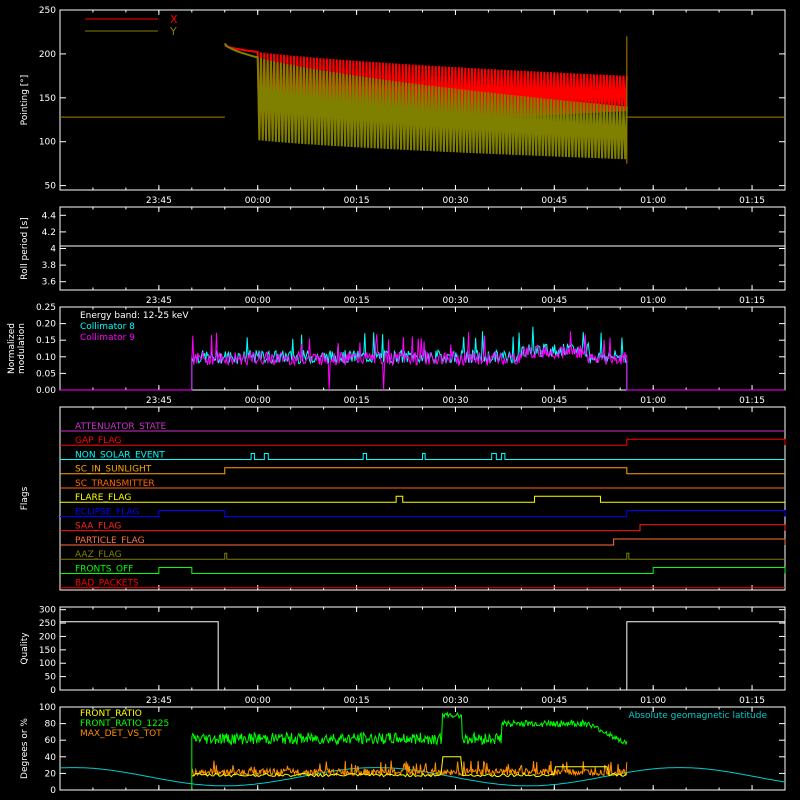 This screenshot has width=800, height=800. What do you see at coordinates (25, 100) in the screenshot?
I see `y-axis-label: Pointing [°]` at bounding box center [25, 100].